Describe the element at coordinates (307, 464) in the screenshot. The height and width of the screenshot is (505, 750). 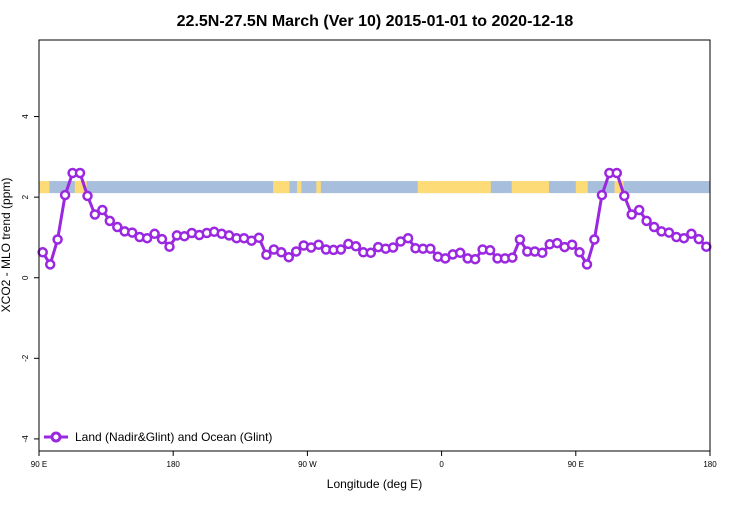
I see `x-tick-label: 90 W` at that location.